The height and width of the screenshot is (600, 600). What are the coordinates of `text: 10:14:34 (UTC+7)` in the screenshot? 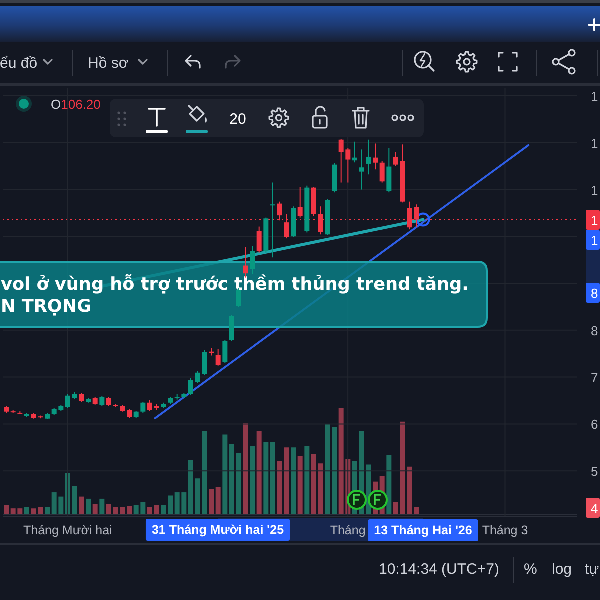 It's located at (439, 569).